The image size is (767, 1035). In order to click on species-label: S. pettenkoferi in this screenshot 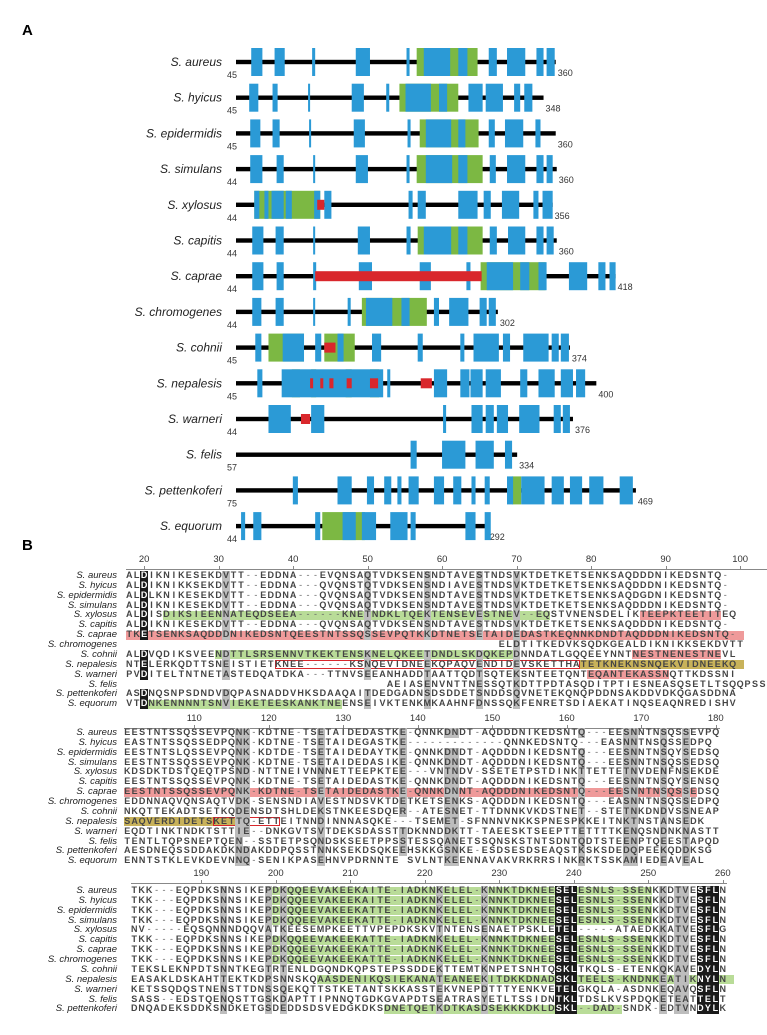, I will do `click(184, 490)`.